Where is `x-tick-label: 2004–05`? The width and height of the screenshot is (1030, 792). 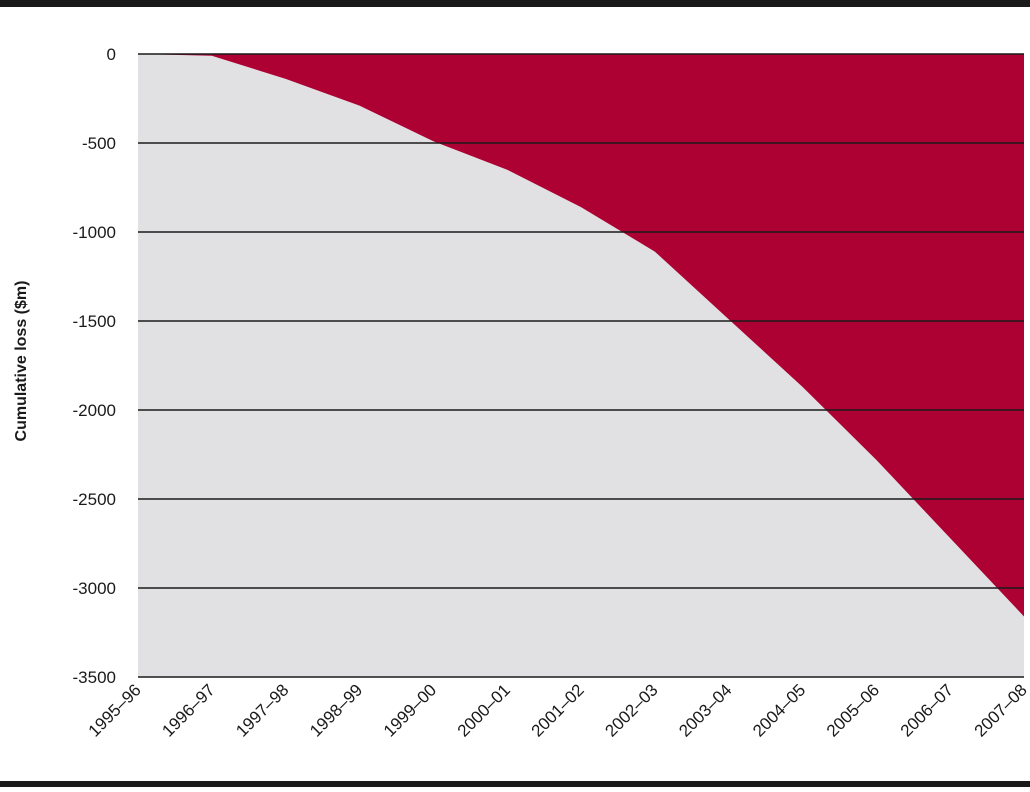 x-tick-label: 2004–05 is located at coordinates (779, 710).